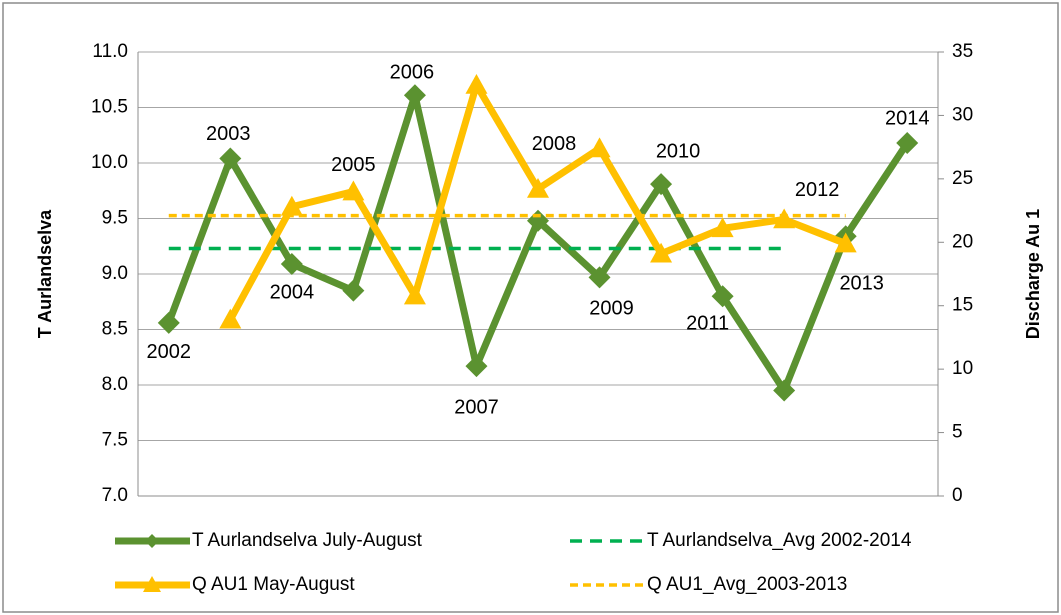  I want to click on y-tick-label: 8.0, so click(115, 384).